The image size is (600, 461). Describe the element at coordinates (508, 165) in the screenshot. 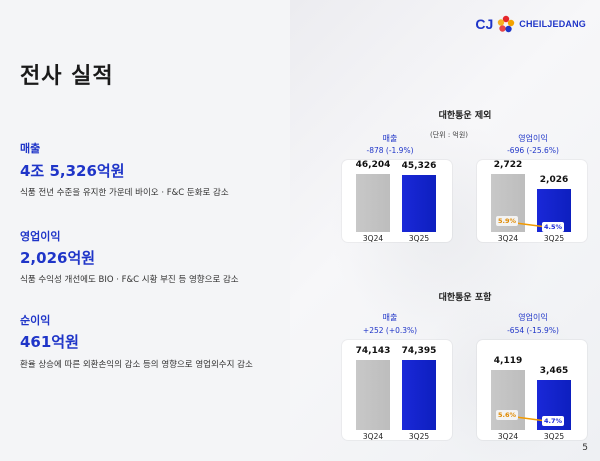

I see `bar-value-label: 2,722` at that location.